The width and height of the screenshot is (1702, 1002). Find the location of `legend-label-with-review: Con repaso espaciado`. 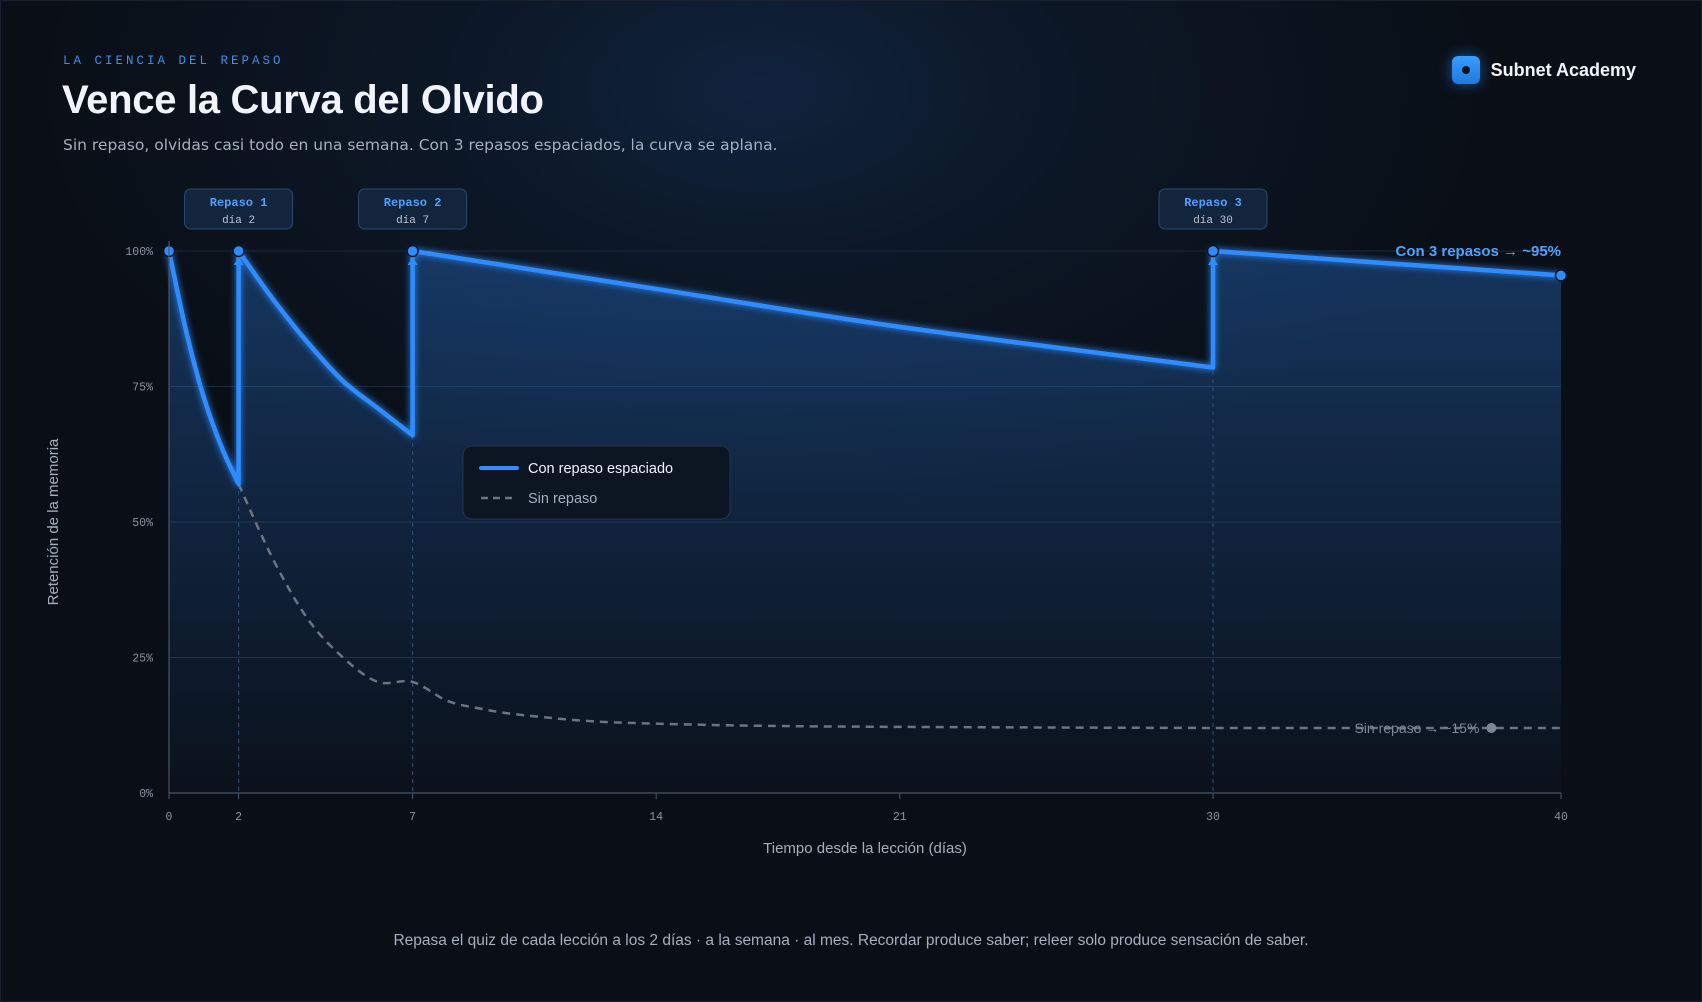

legend-label-with-review: Con repaso espaciado is located at coordinates (600, 469).